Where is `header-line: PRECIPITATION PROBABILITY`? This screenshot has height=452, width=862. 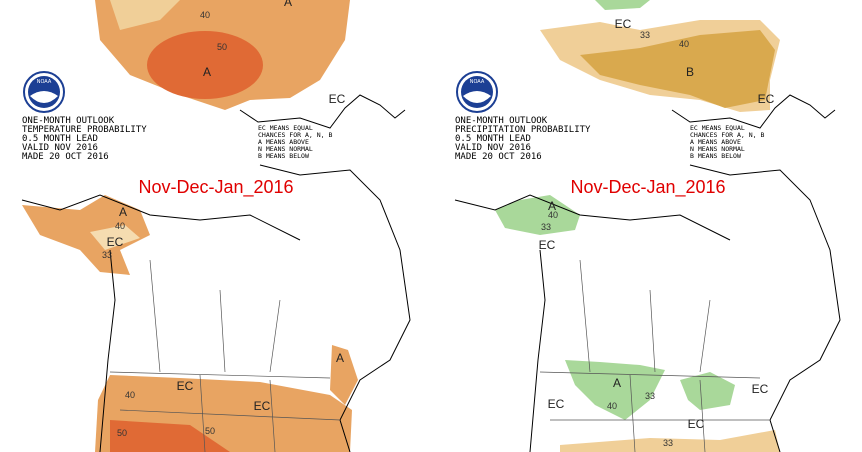 header-line: PRECIPITATION PROBABILITY is located at coordinates (523, 130).